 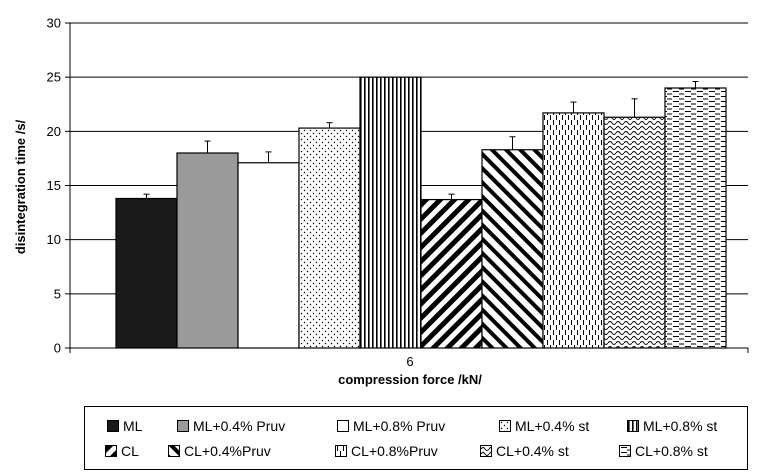 I want to click on y-tick-label: 15, so click(x=54, y=185).